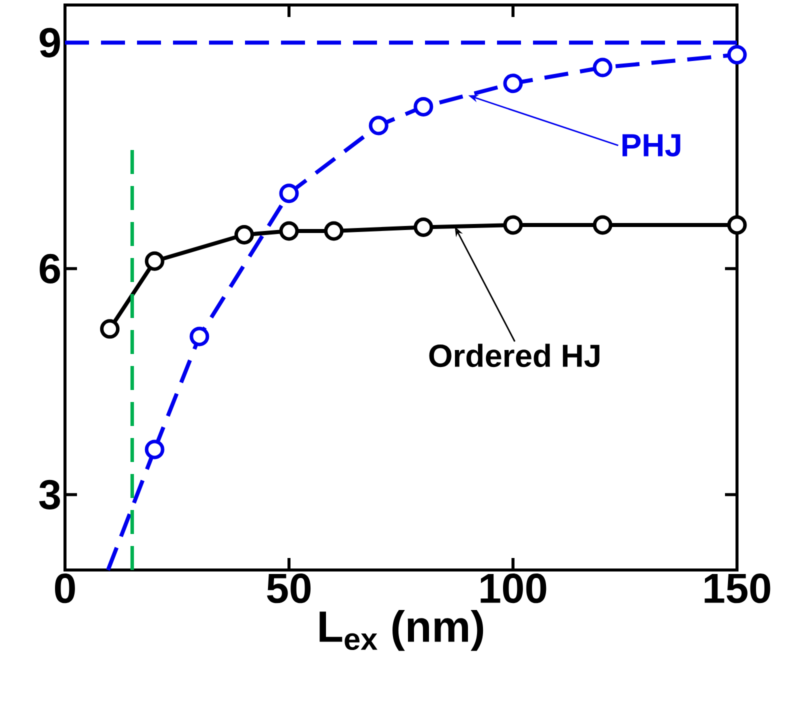  Describe the element at coordinates (49, 495) in the screenshot. I see `y-tick-label: 3` at that location.